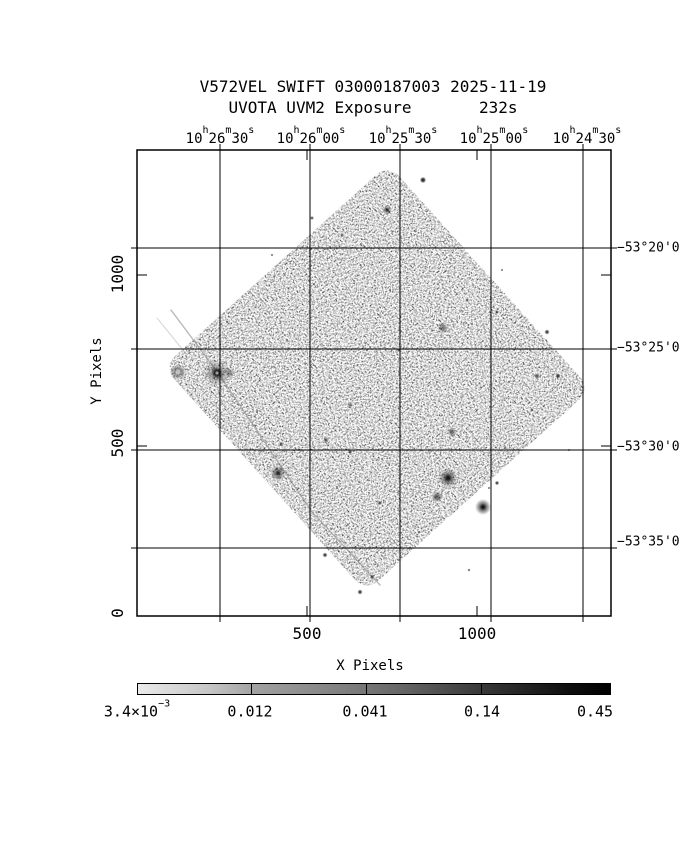 This screenshot has width=680, height=850. What do you see at coordinates (648, 348) in the screenshot?
I see `dec-tick-label-1: −53°25'0` at bounding box center [648, 348].